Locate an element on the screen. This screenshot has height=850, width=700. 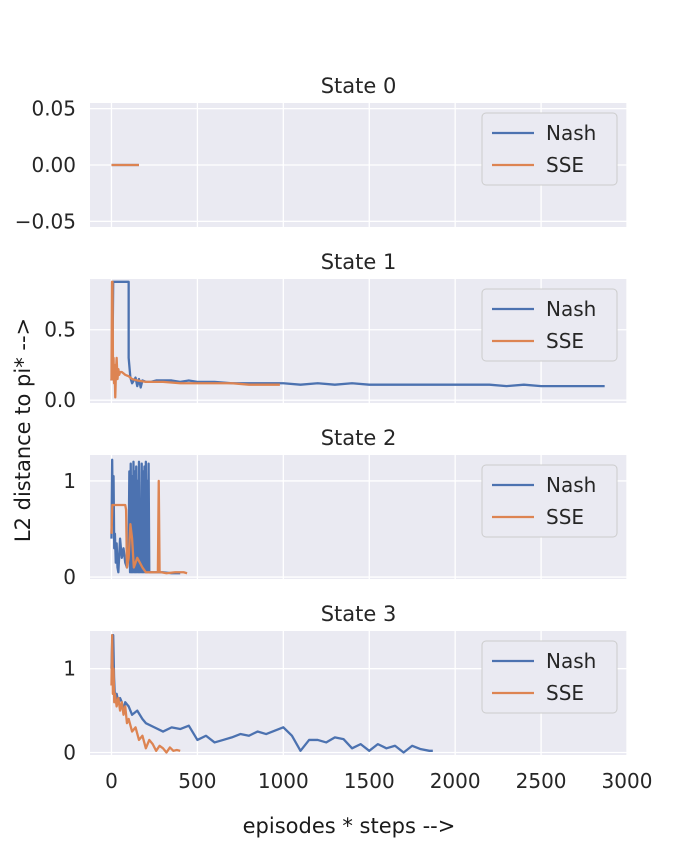
x-tick-label: 1500 is located at coordinates (369, 781).